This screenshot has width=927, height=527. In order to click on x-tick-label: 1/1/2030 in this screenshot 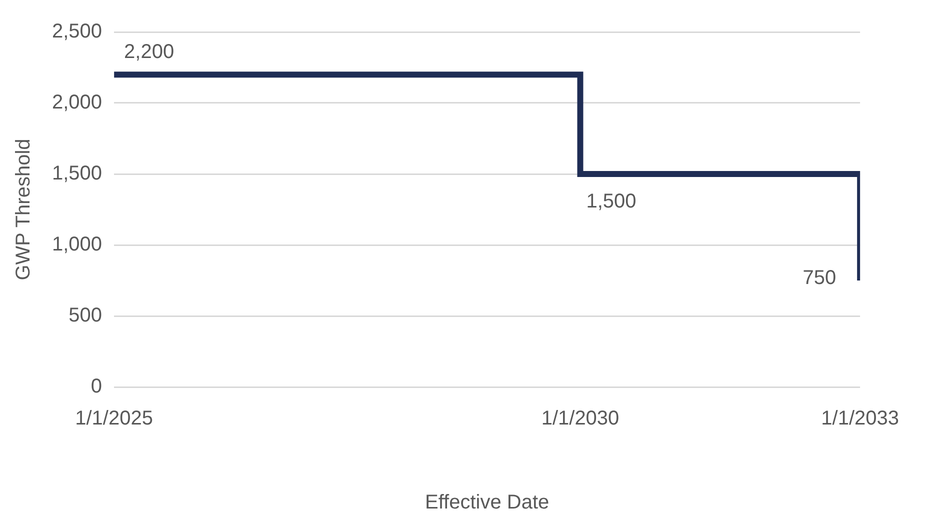, I will do `click(580, 419)`.